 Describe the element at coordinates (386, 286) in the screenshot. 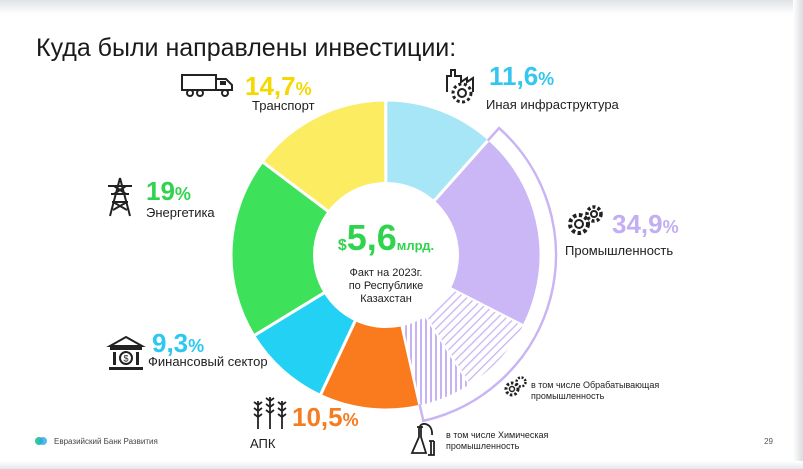

I see `center-note: Факт на 2023г. по Республике Казахстан` at that location.